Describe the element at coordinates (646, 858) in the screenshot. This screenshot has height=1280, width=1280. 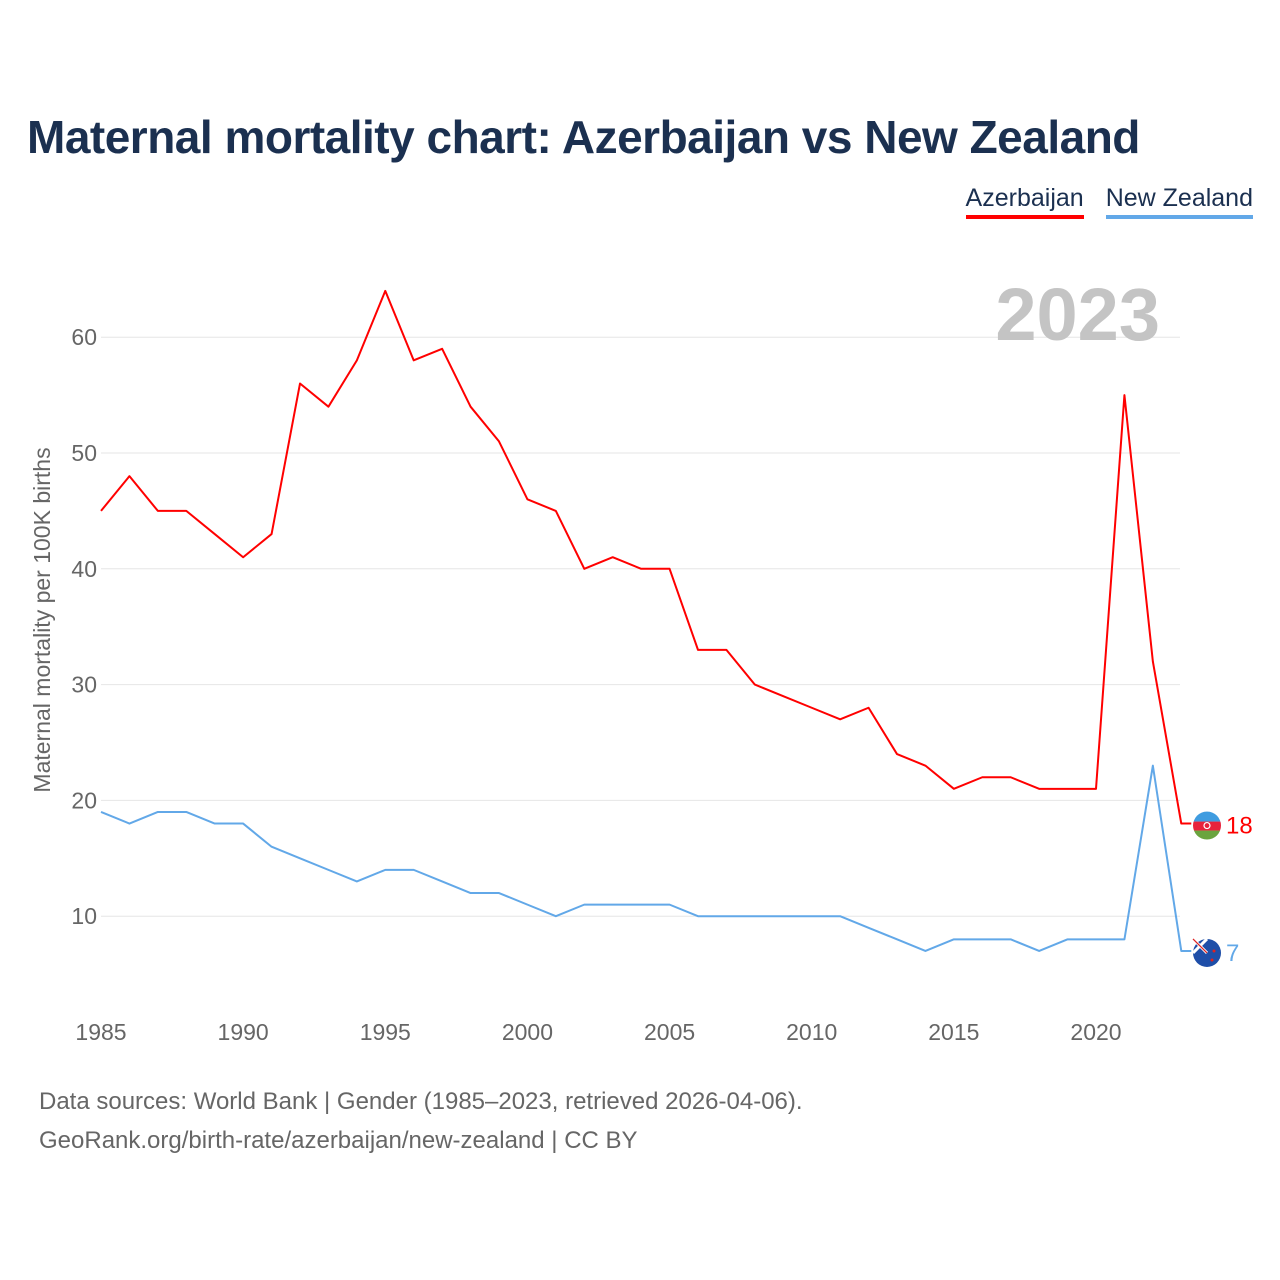
I see `series-line-new-zealand` at that location.